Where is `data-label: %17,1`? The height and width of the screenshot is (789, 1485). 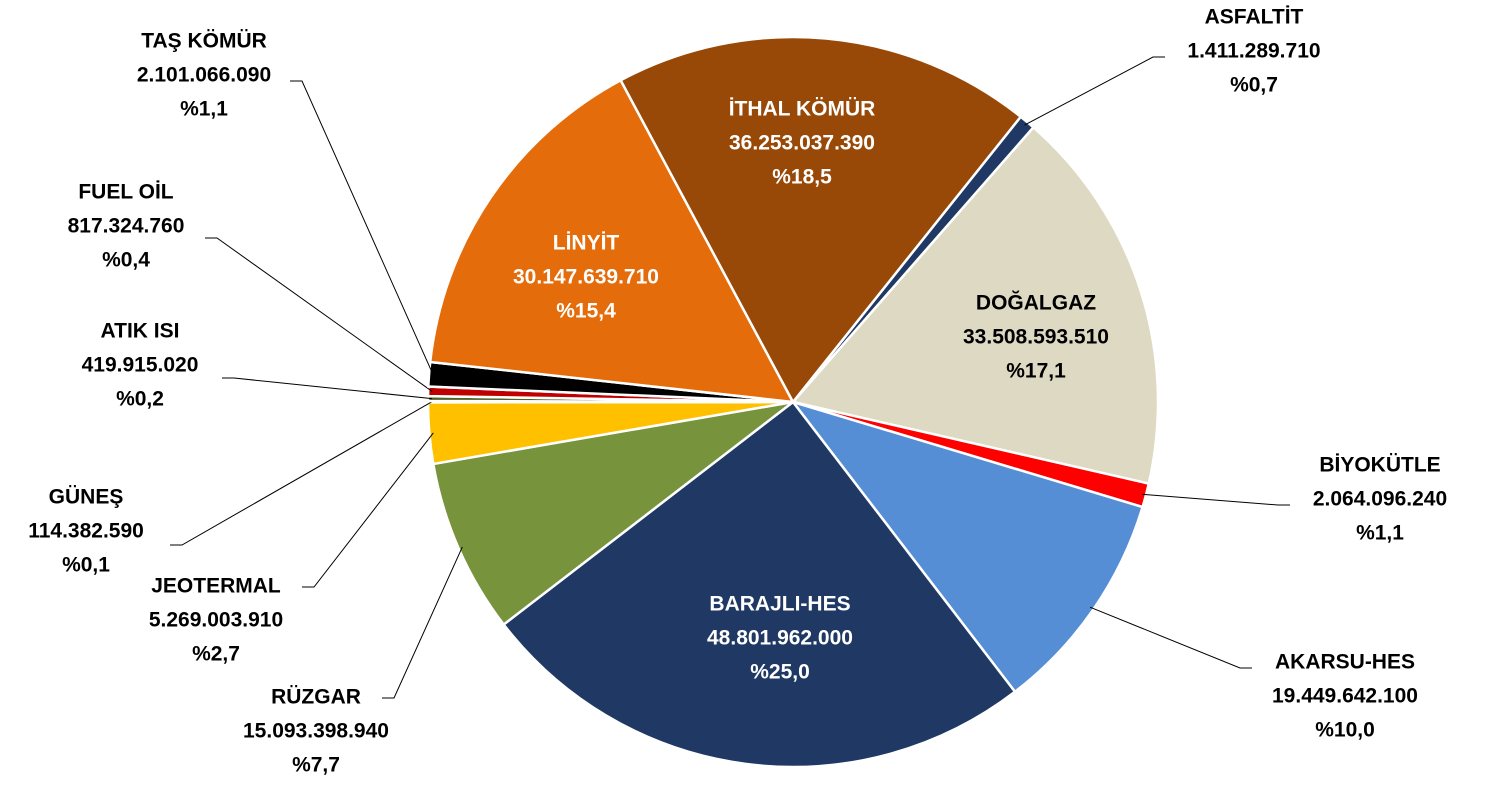
data-label: %17,1 is located at coordinates (1036, 371).